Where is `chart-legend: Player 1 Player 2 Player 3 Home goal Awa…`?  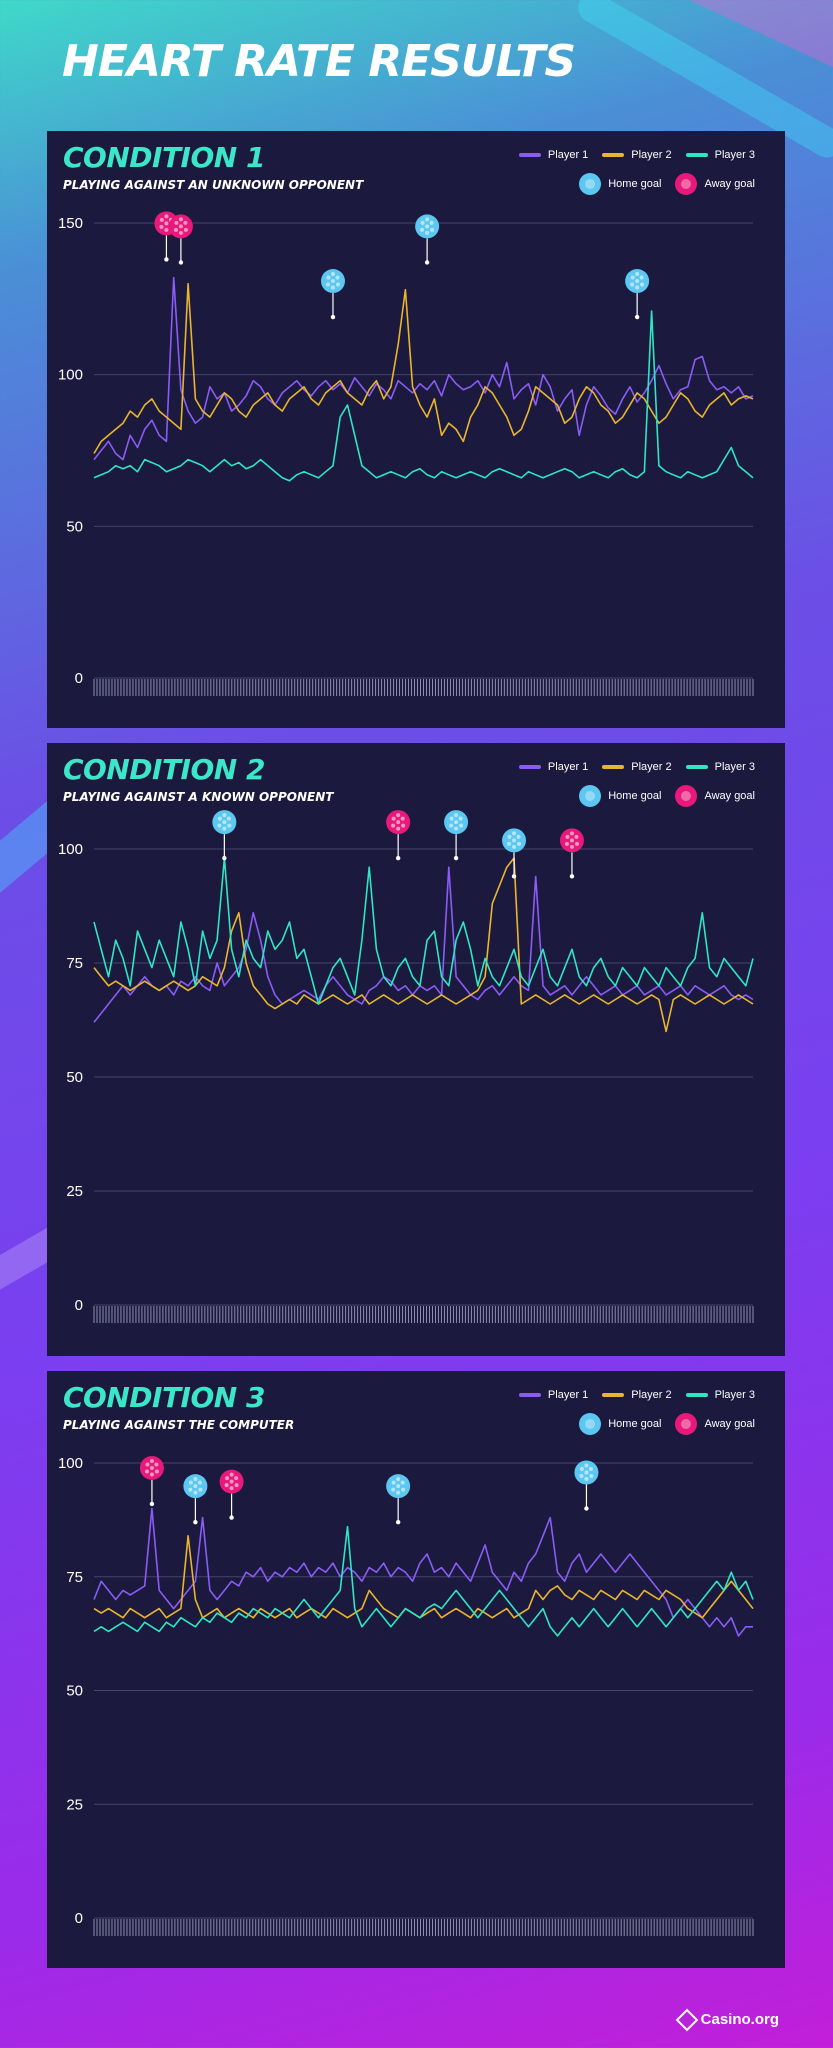 chart-legend: Player 1 Player 2 Player 3 Home goal Awa… is located at coordinates (625, 786).